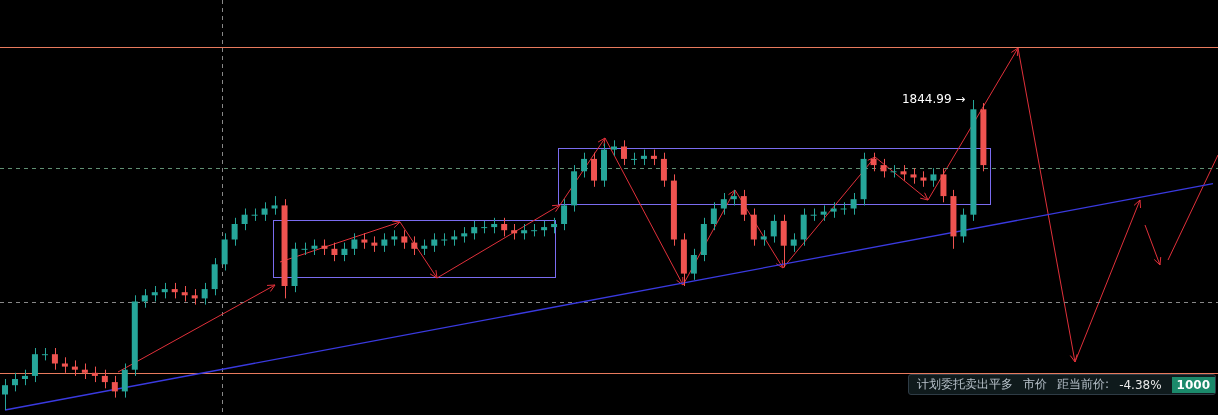  Describe the element at coordinates (1083, 384) in the screenshot. I see `annotation: 距当前价:` at that location.